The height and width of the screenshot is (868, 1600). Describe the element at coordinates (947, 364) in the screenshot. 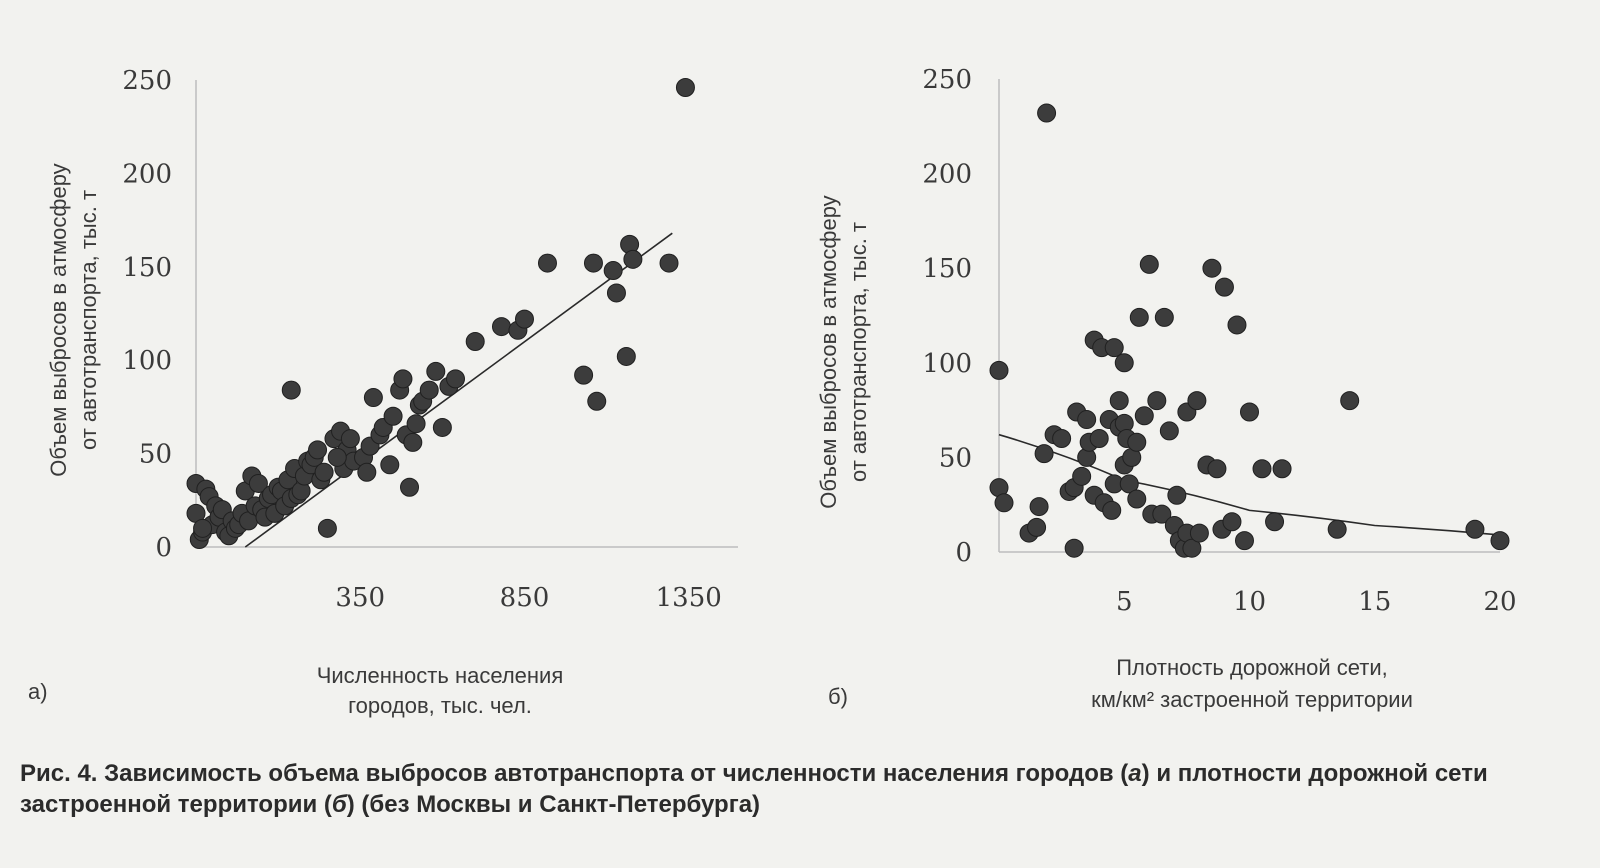

I see `y-tick-label-b-100: 100` at that location.